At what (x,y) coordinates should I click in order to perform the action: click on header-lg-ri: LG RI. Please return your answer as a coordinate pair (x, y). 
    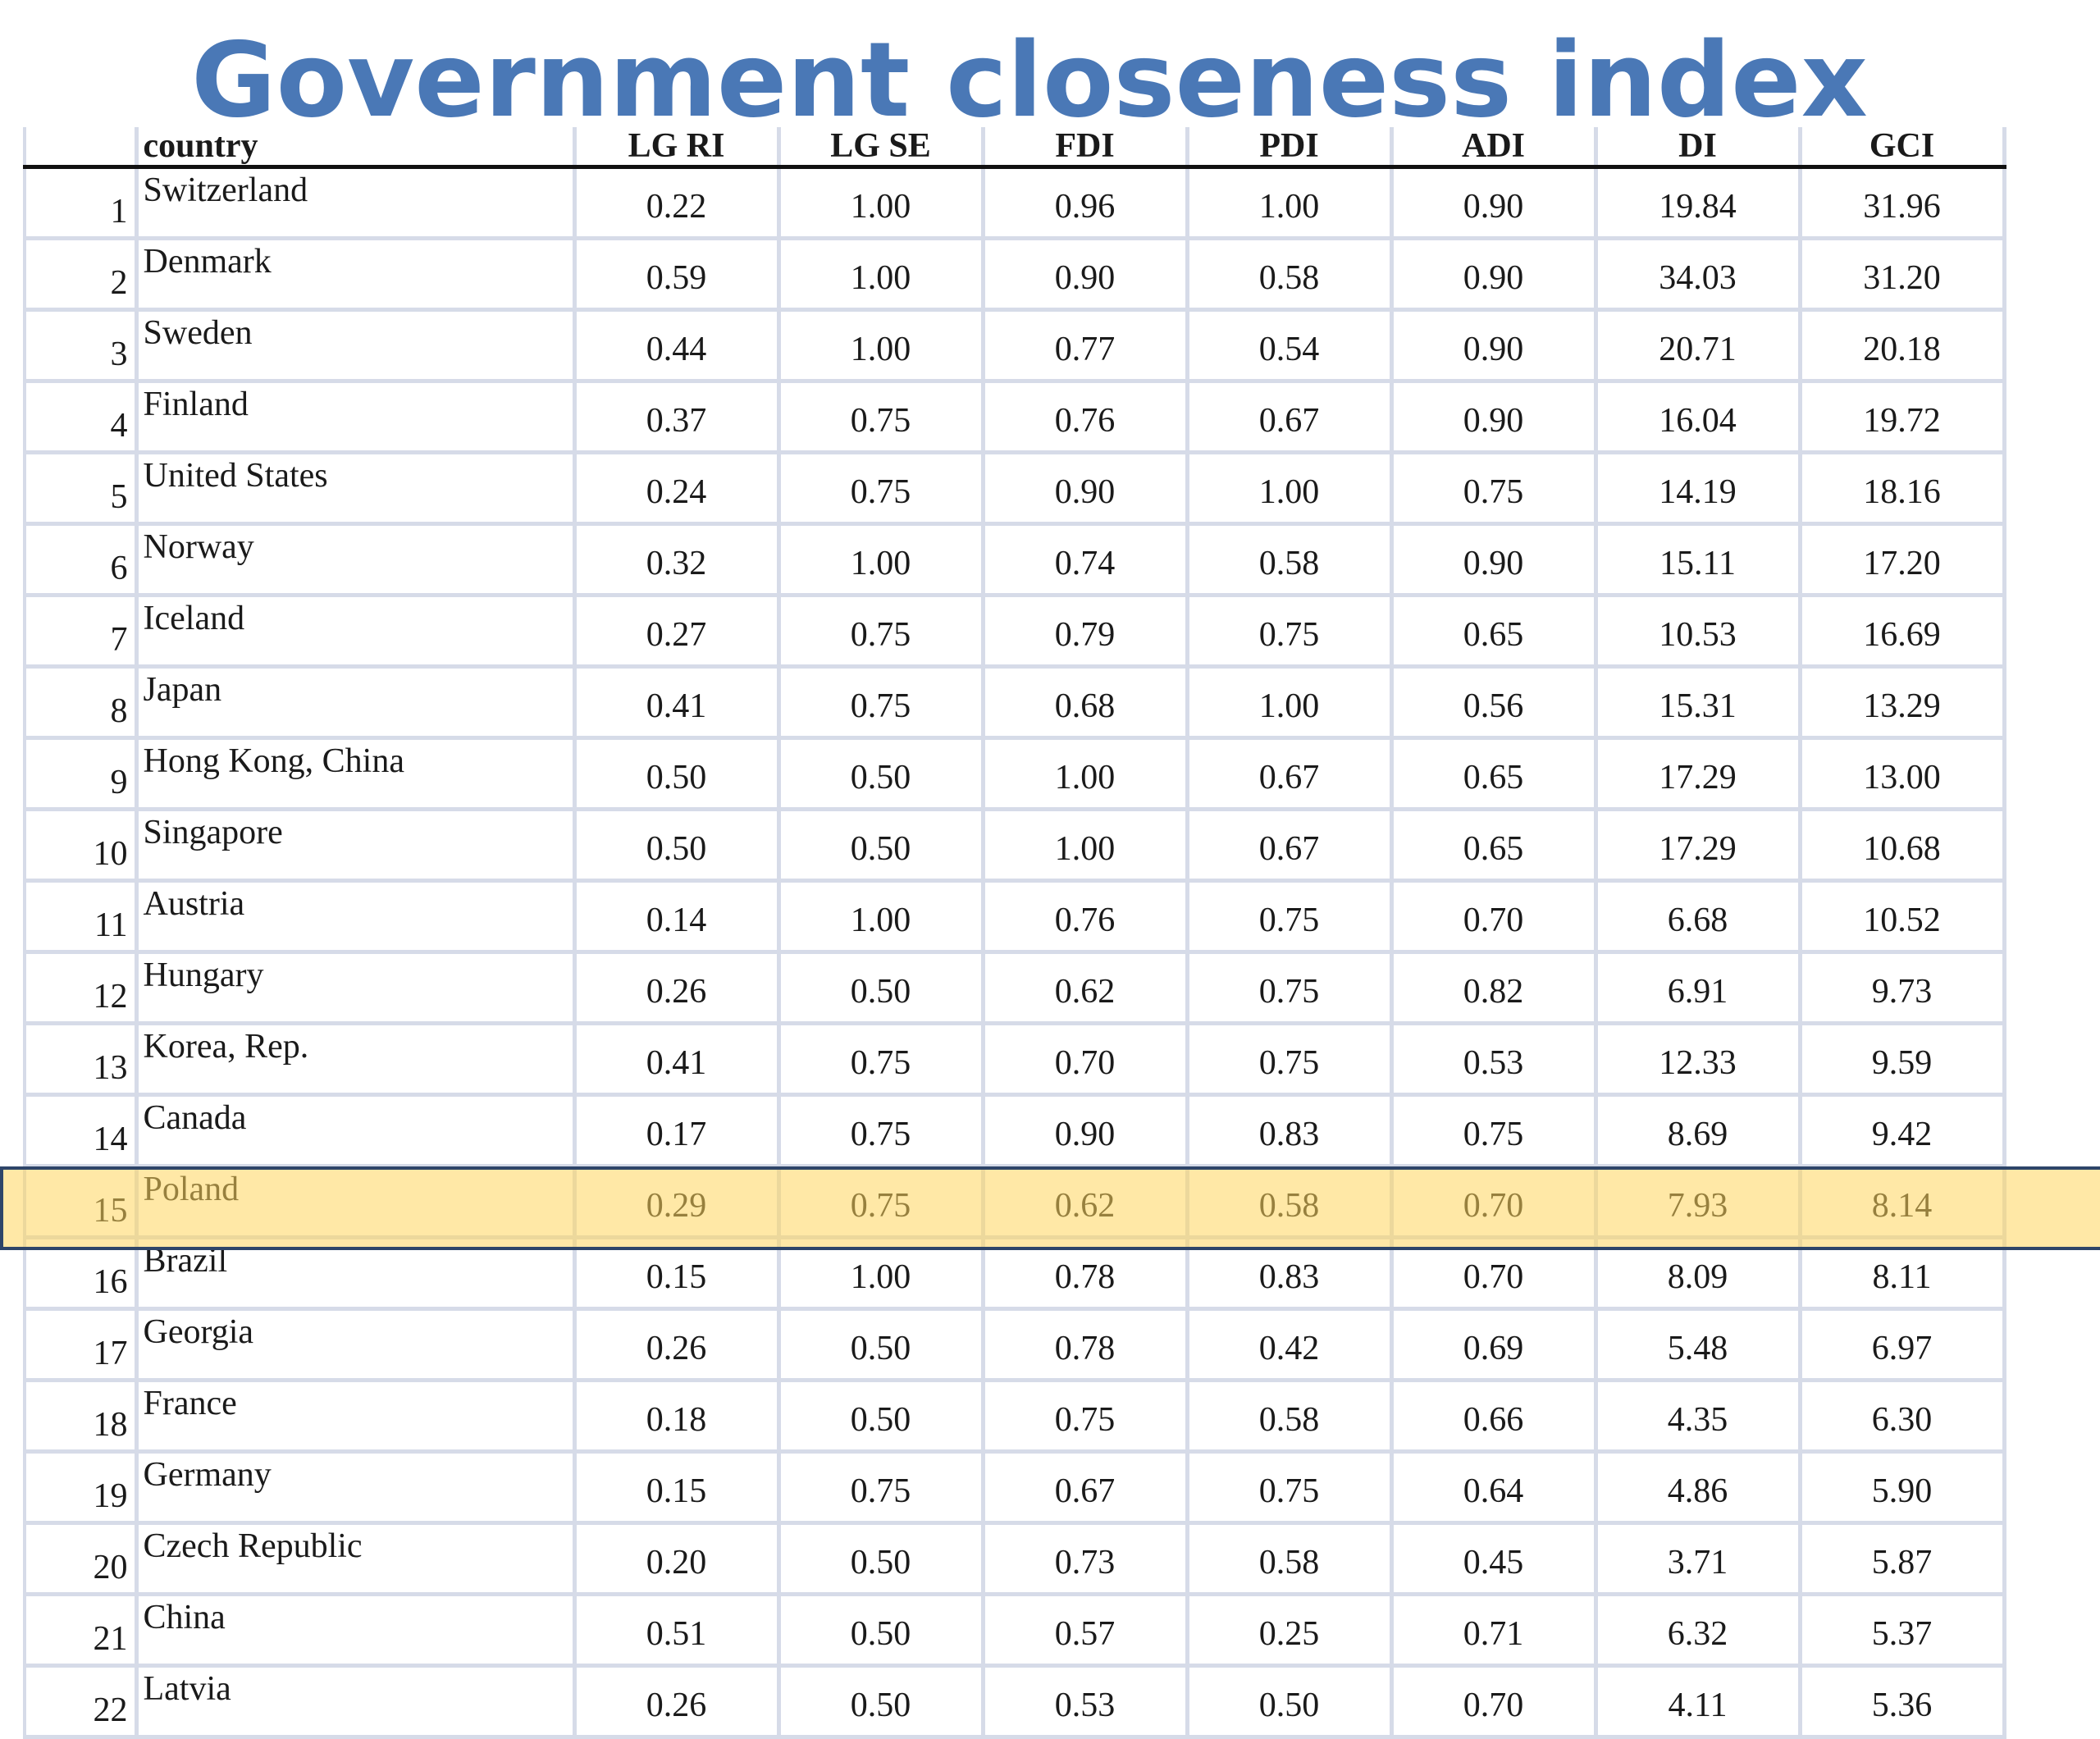
    Looking at the image, I should click on (675, 148).